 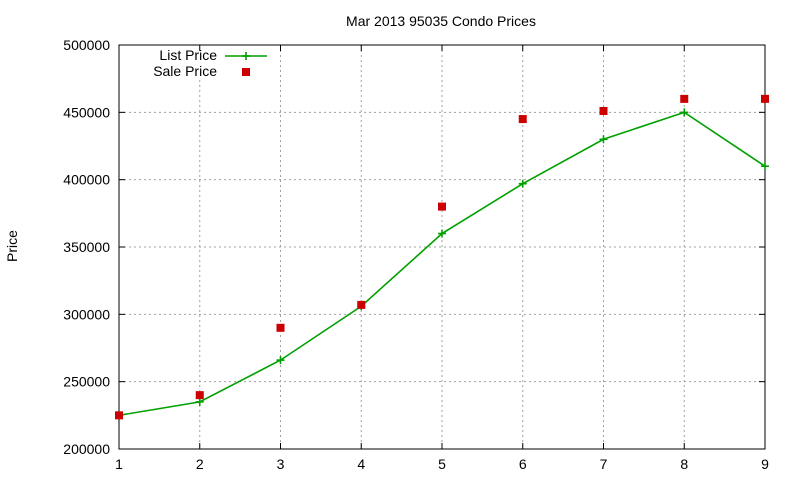 What do you see at coordinates (441, 21) in the screenshot?
I see `chart-title: Mar 2013 95035 Condo Prices` at bounding box center [441, 21].